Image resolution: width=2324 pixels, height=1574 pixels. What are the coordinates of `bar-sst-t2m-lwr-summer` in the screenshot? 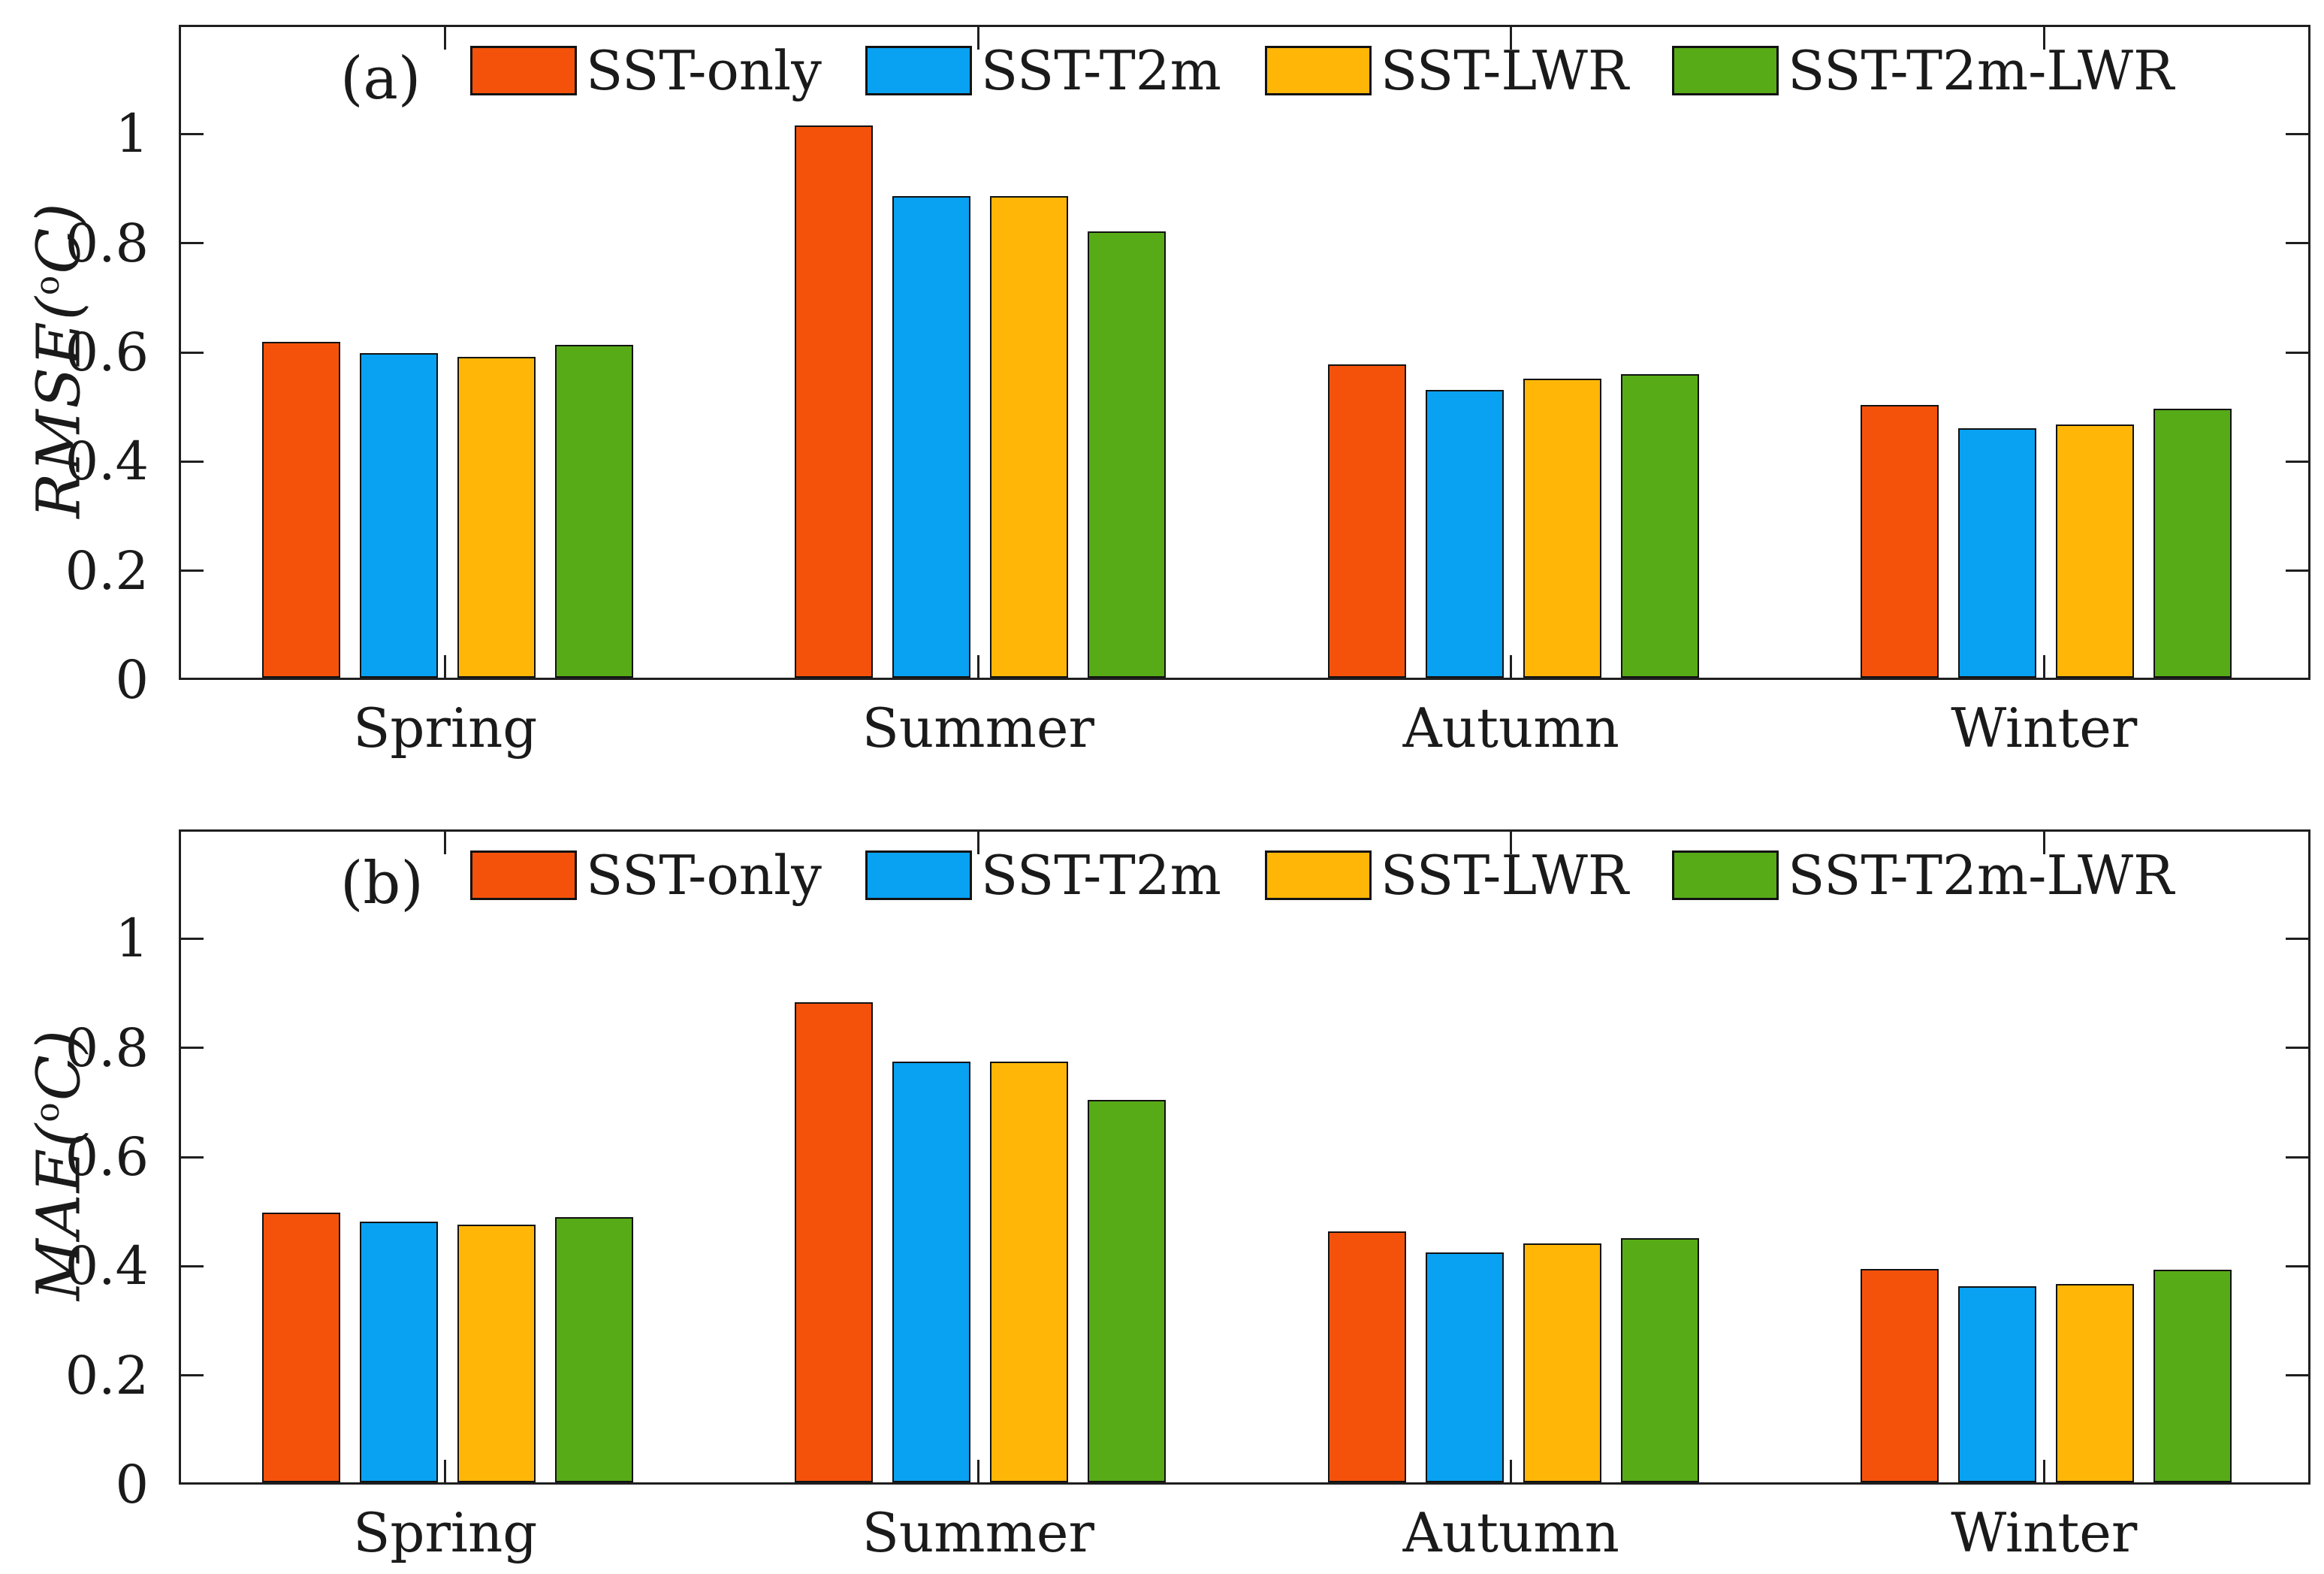 It's located at (1127, 1290).